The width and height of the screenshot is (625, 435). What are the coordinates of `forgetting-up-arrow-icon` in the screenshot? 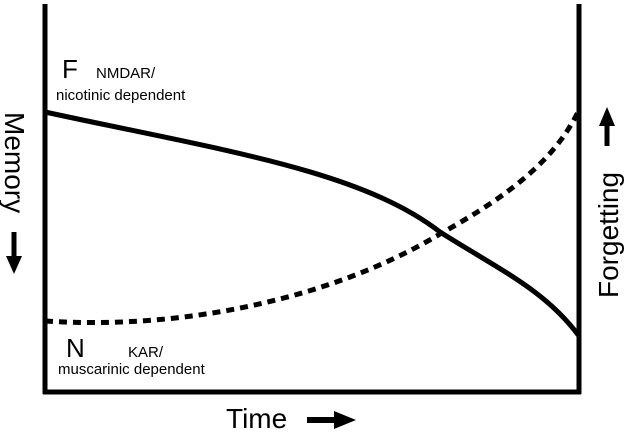 It's located at (607, 126).